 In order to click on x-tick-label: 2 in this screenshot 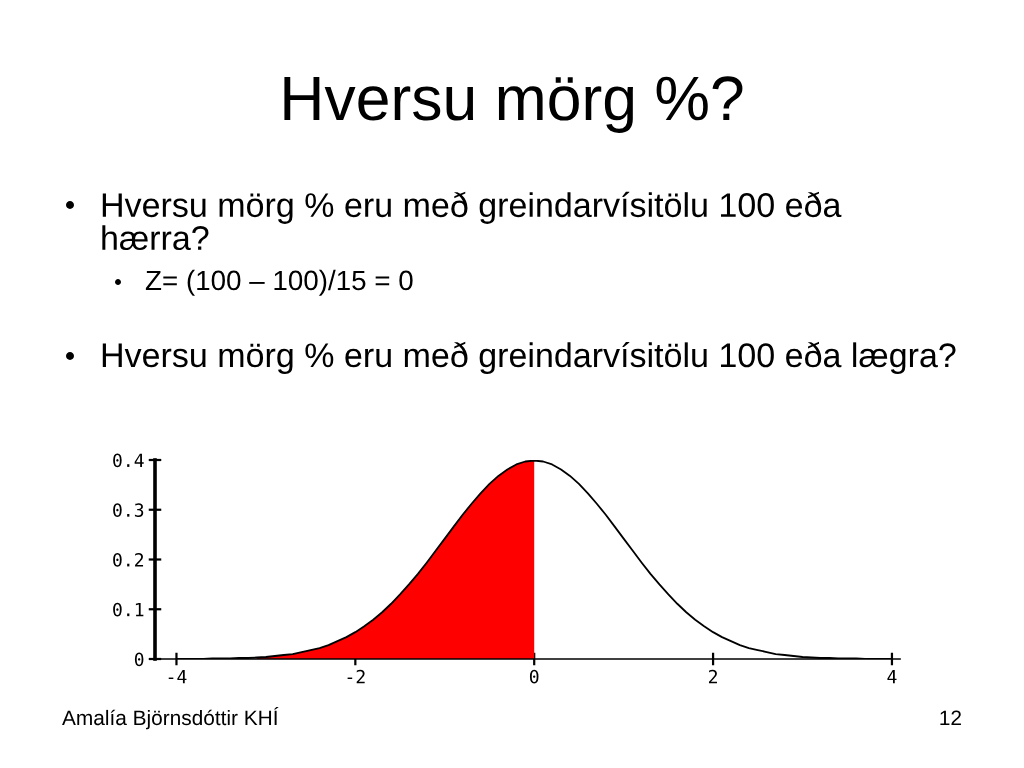, I will do `click(712, 676)`.